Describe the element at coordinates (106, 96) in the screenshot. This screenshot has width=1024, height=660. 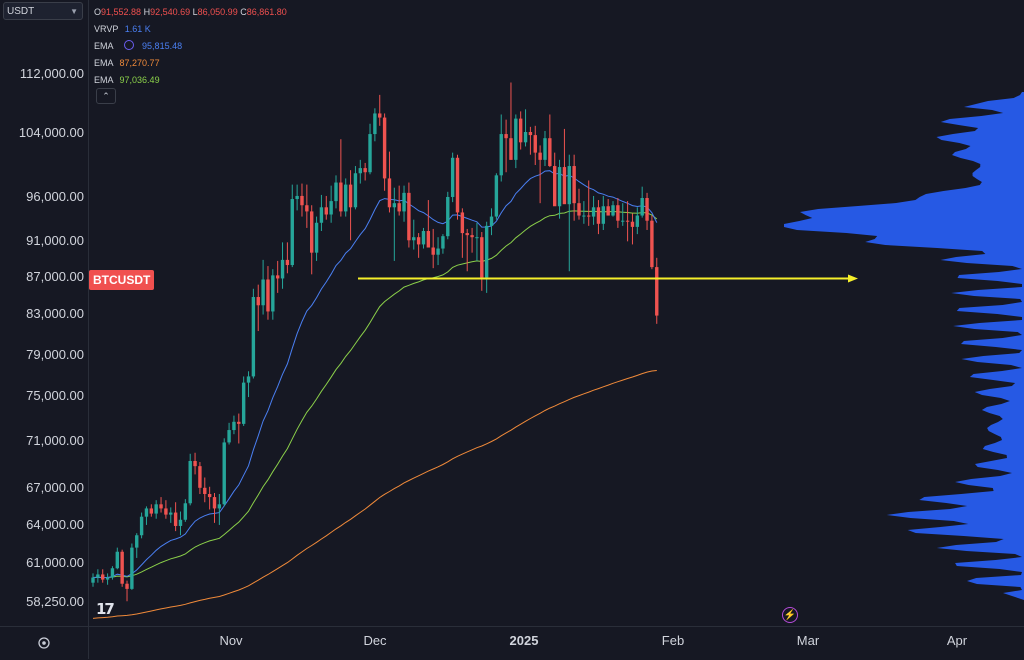
I see `collapse-legend-button: ⌃` at that location.